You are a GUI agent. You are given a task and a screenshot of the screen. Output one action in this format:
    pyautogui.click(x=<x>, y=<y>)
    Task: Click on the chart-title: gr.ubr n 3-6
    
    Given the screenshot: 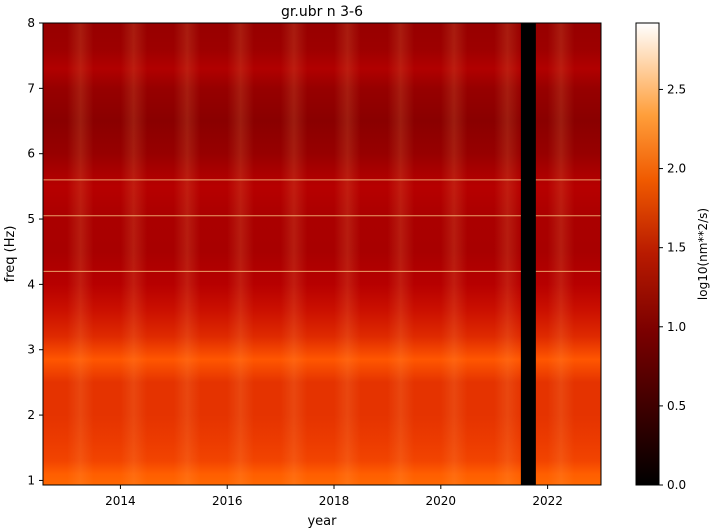 What is the action you would take?
    pyautogui.click(x=322, y=12)
    